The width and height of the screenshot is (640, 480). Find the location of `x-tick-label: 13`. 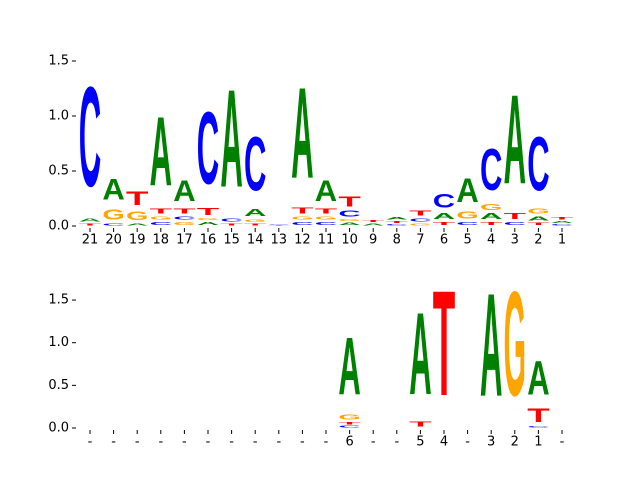

x-tick-label: 13 is located at coordinates (279, 240).